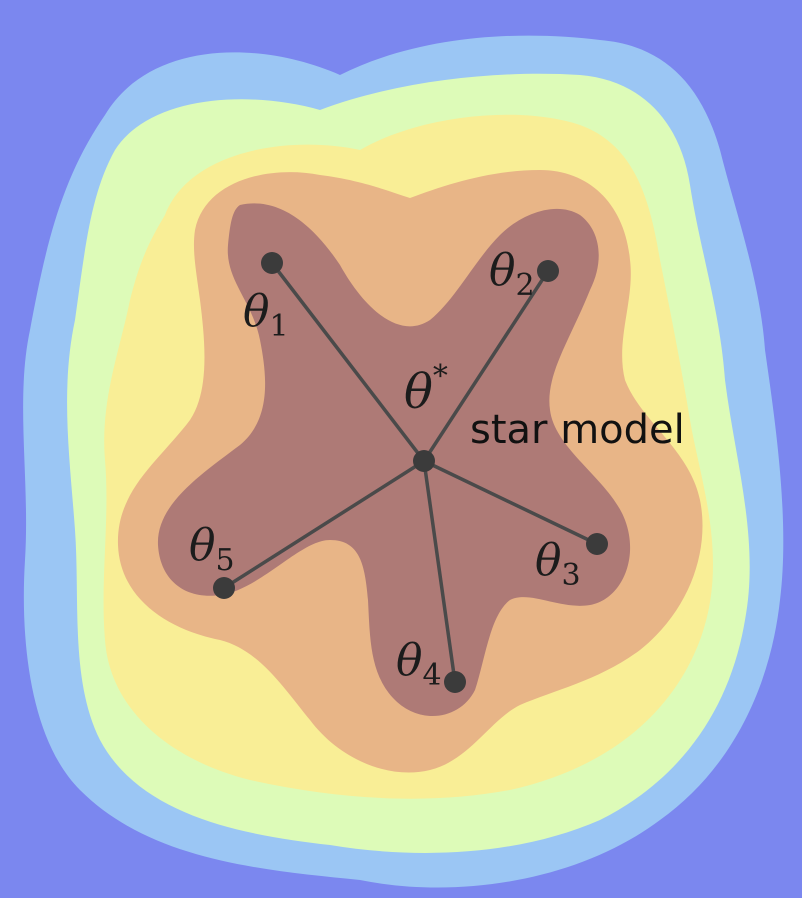 This screenshot has width=802, height=898. Describe the element at coordinates (597, 544) in the screenshot. I see `theta-3-point` at that location.